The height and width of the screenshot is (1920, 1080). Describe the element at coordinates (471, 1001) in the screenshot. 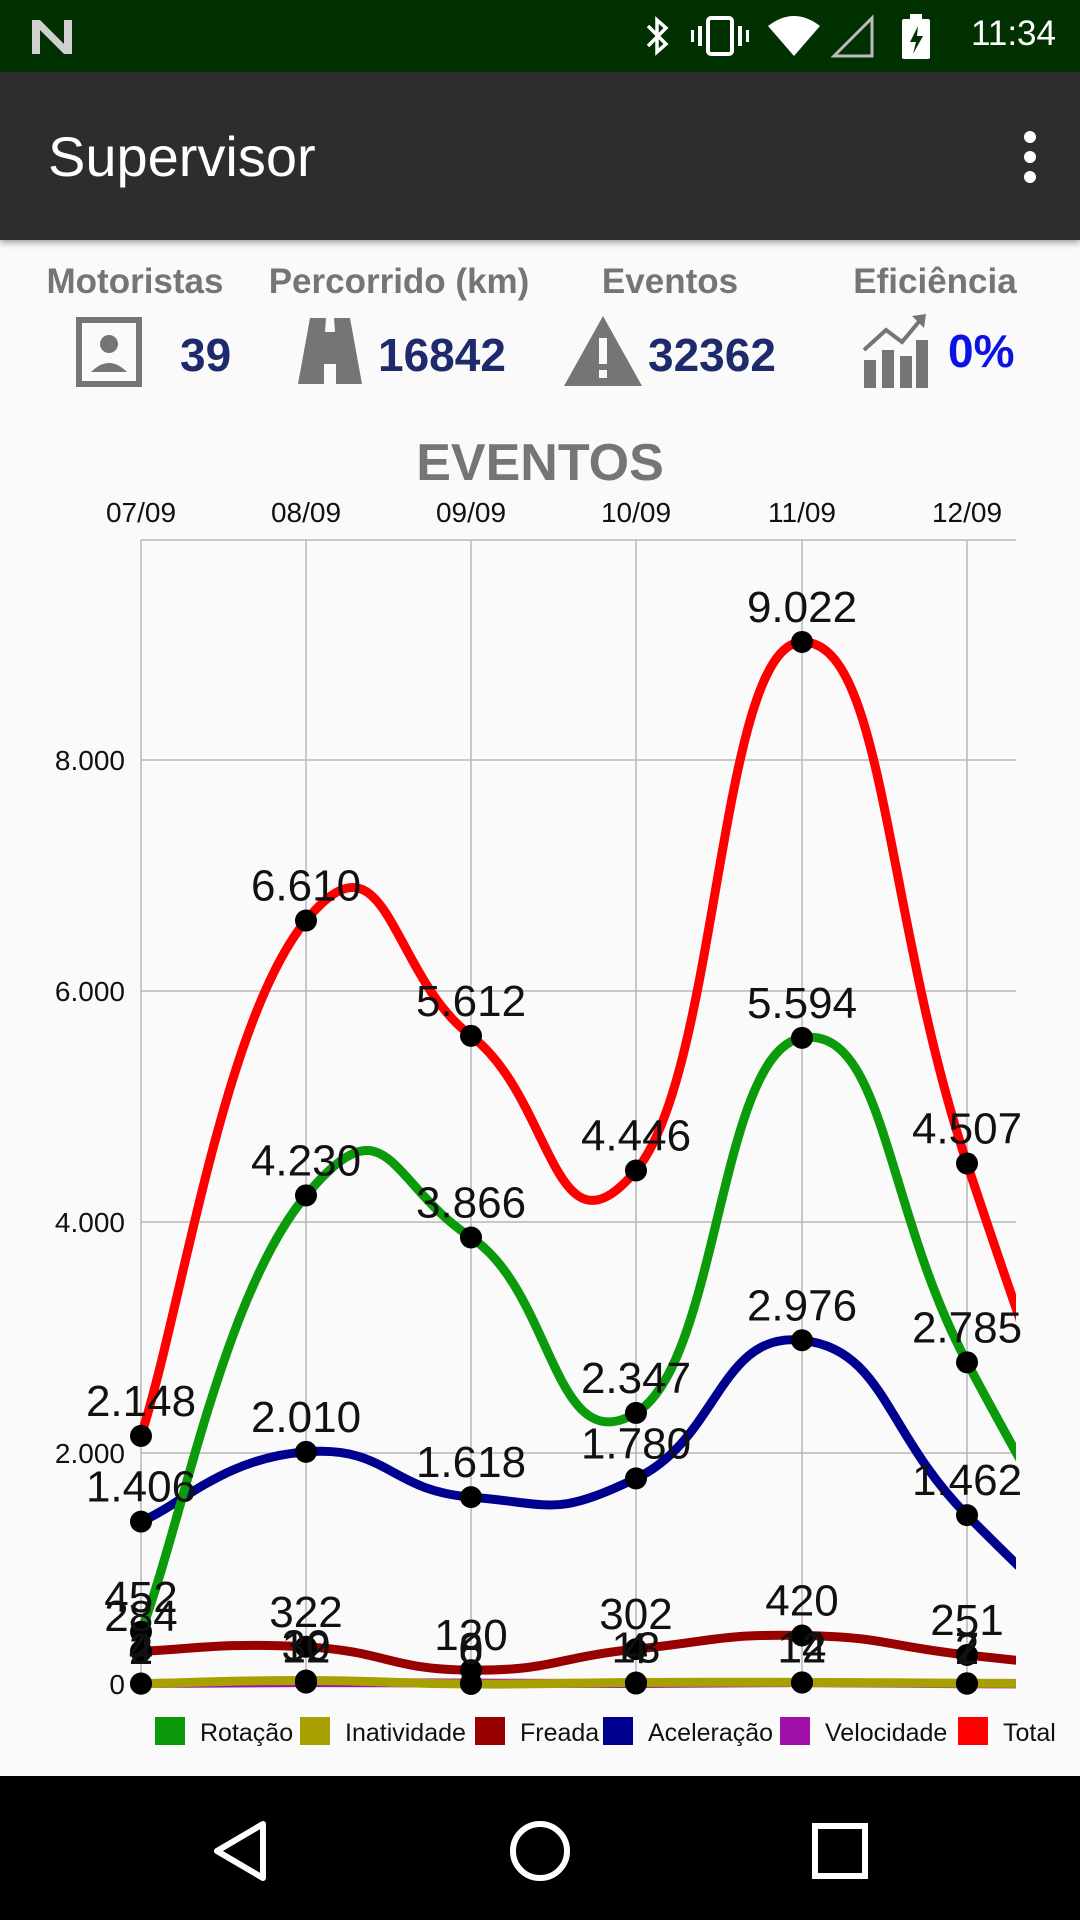

I see `data-label: 5.612` at that location.